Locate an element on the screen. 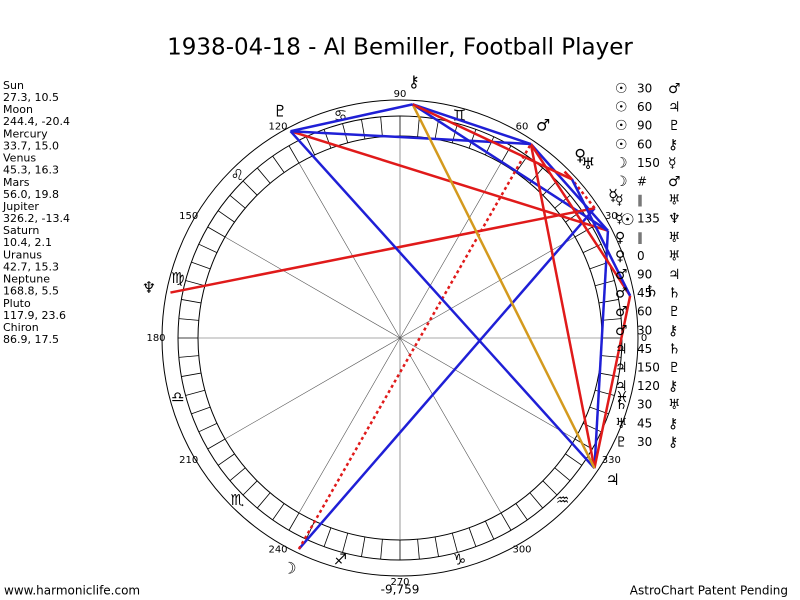  degree-label: 270 is located at coordinates (399, 582).